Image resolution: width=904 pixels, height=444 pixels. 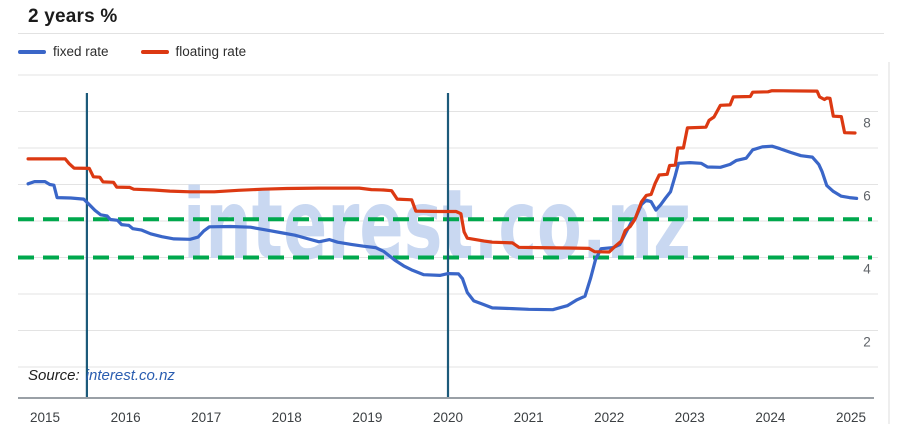 What do you see at coordinates (54, 375) in the screenshot?
I see `source-label: Source:` at bounding box center [54, 375].